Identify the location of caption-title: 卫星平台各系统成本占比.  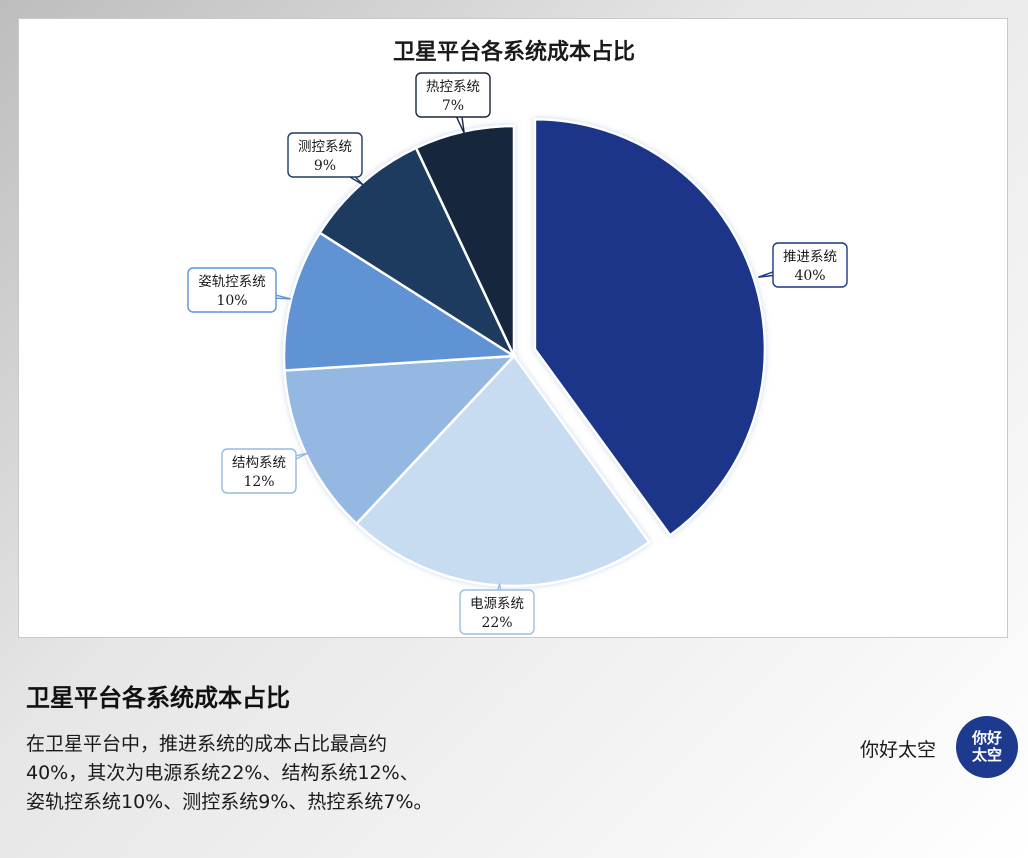
(158, 697).